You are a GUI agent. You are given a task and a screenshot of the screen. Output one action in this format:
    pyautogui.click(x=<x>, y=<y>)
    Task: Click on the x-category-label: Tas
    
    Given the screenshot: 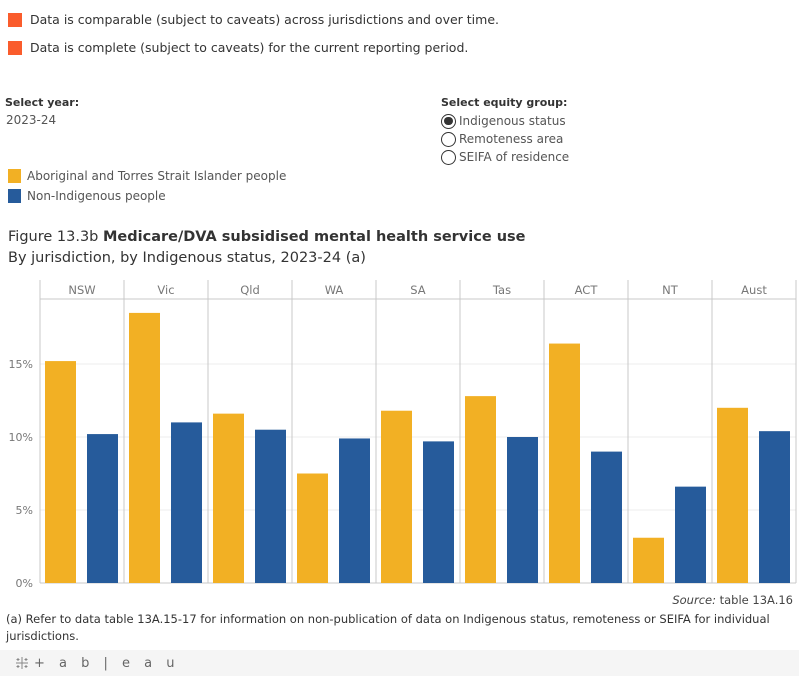 What is the action you would take?
    pyautogui.click(x=501, y=290)
    